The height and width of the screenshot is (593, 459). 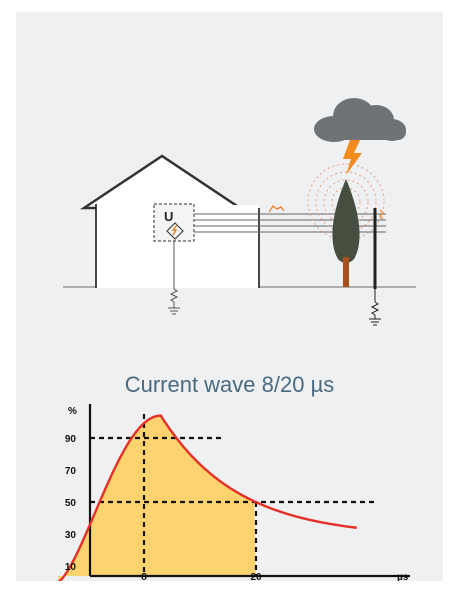 What do you see at coordinates (71, 503) in the screenshot?
I see `y-tick-label: 50` at bounding box center [71, 503].